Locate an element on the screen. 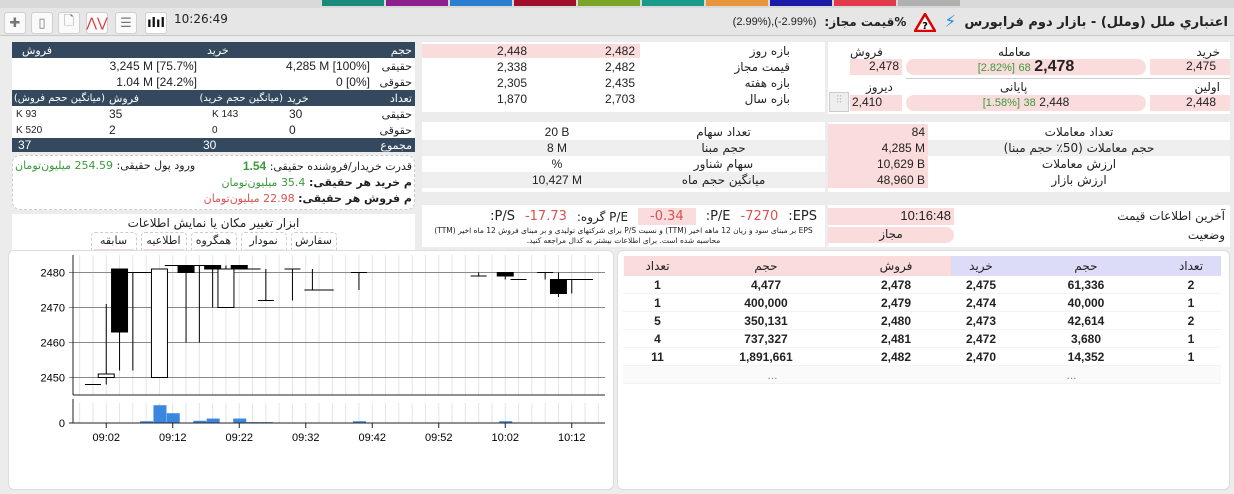  info-value: 48,960 B is located at coordinates (878, 180).